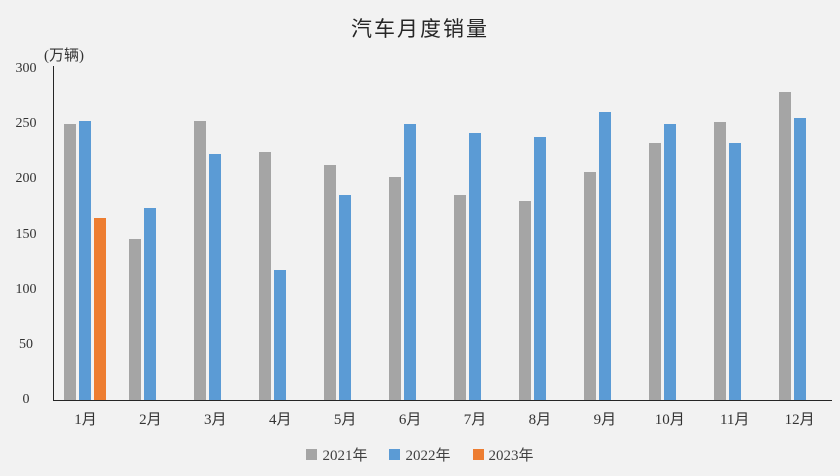  I want to click on x-axis-label-6月: 6月, so click(410, 420).